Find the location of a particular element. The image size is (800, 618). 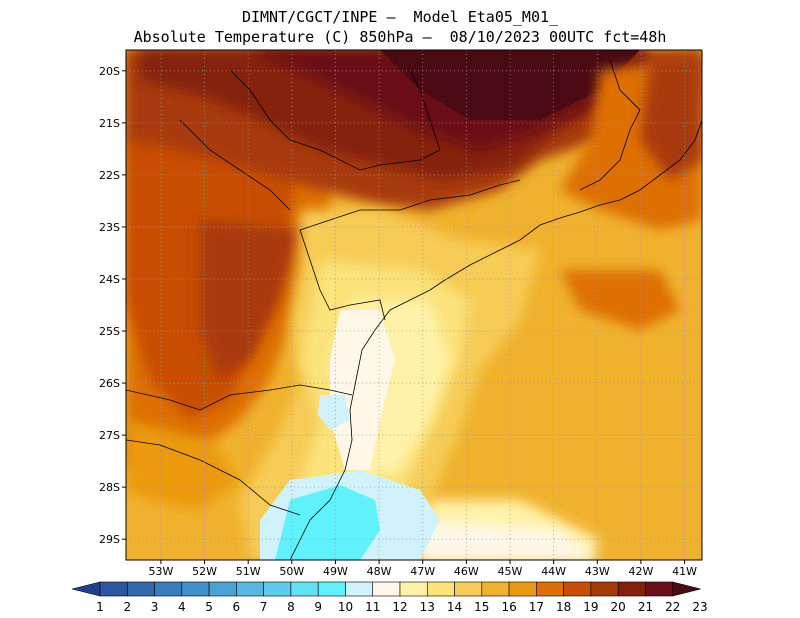

longitude-label: 45W is located at coordinates (510, 571).